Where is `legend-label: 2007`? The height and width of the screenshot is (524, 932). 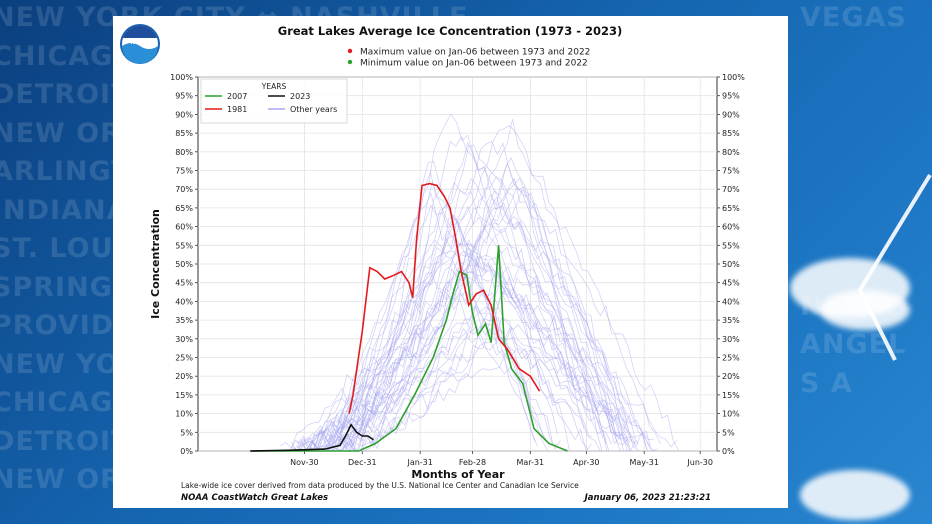
legend-label: 2007 is located at coordinates (237, 96).